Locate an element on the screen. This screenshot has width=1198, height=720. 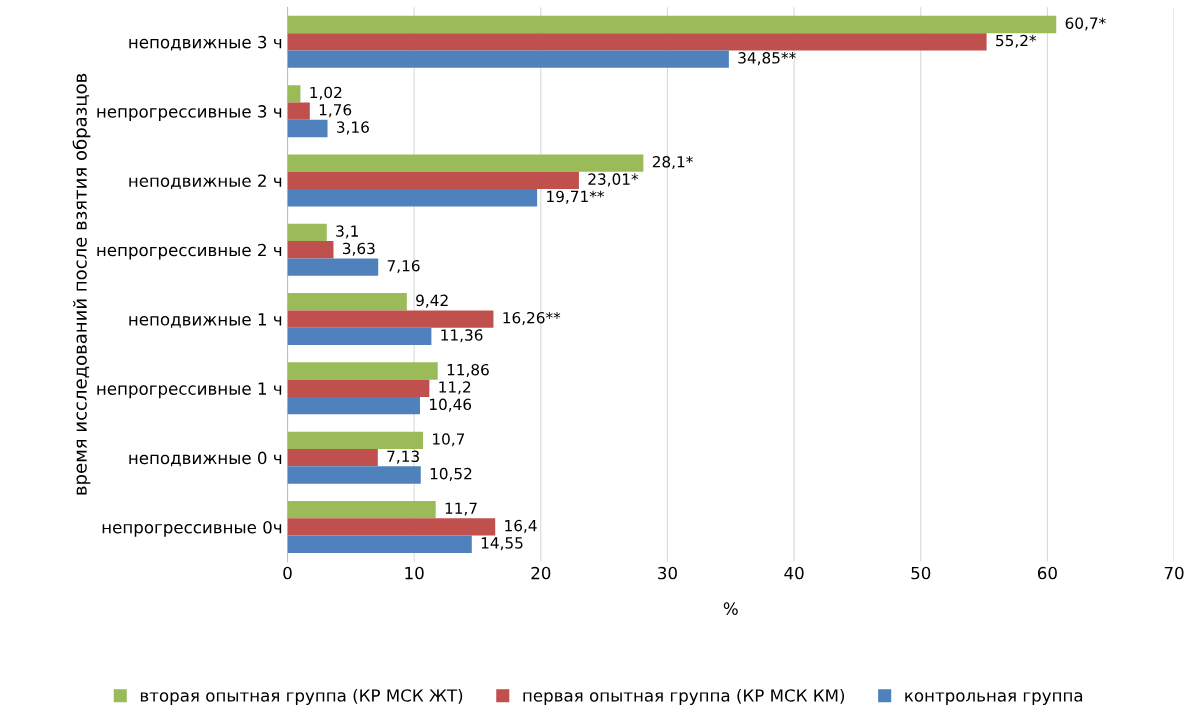
x-tick-label: 70 is located at coordinates (1174, 573).